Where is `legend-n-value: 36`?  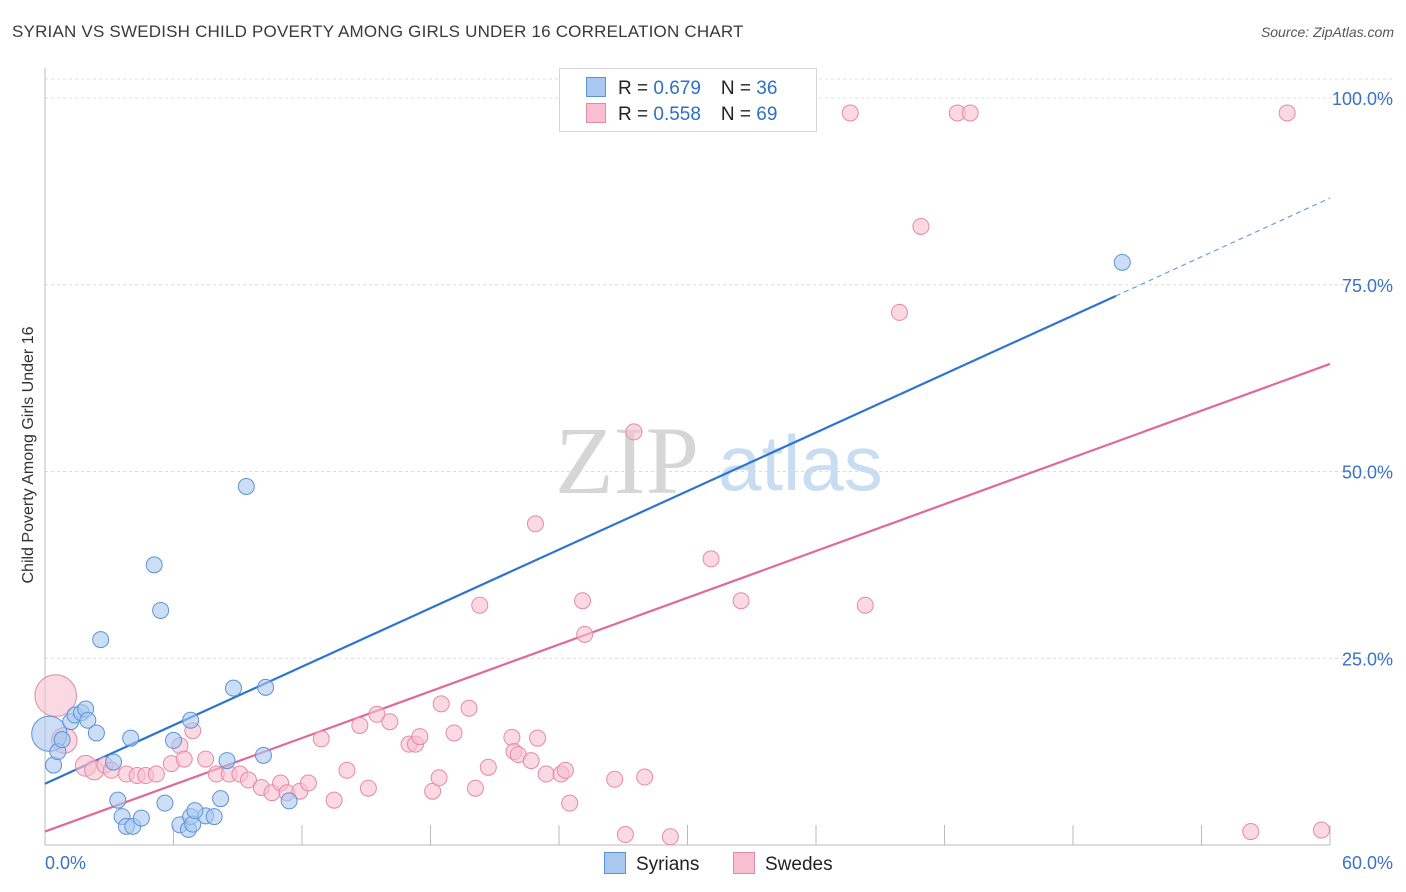
legend-n-value: 36 is located at coordinates (767, 88).